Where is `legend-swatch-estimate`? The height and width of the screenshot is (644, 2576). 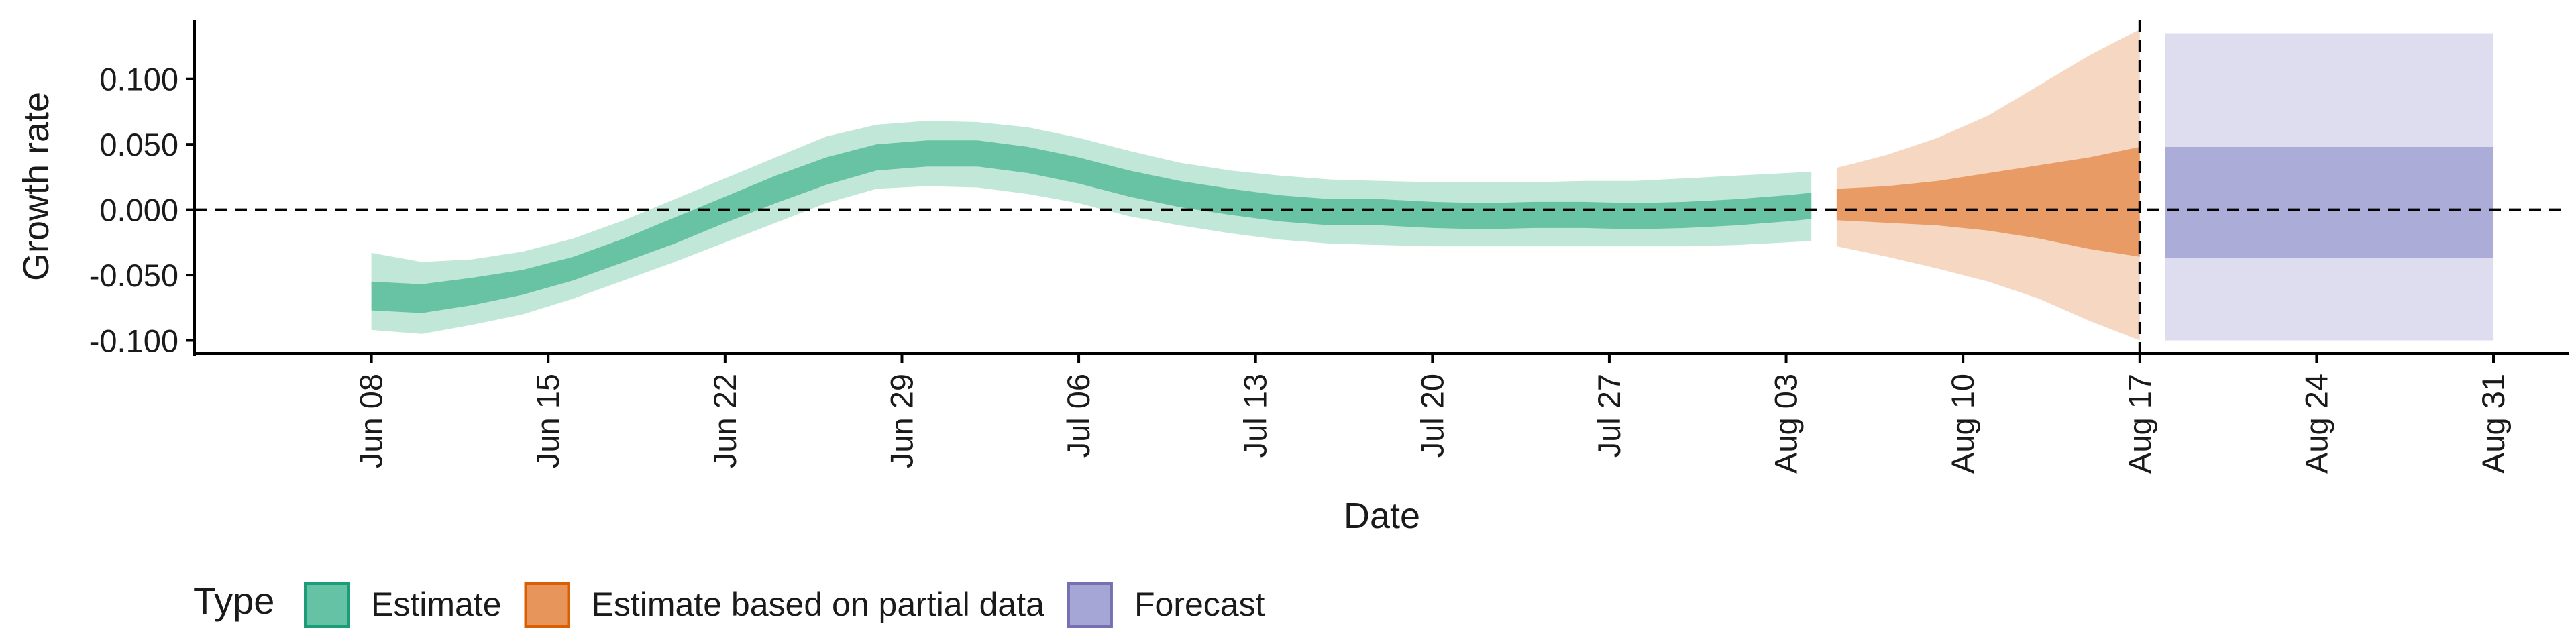 legend-swatch-estimate is located at coordinates (327, 605).